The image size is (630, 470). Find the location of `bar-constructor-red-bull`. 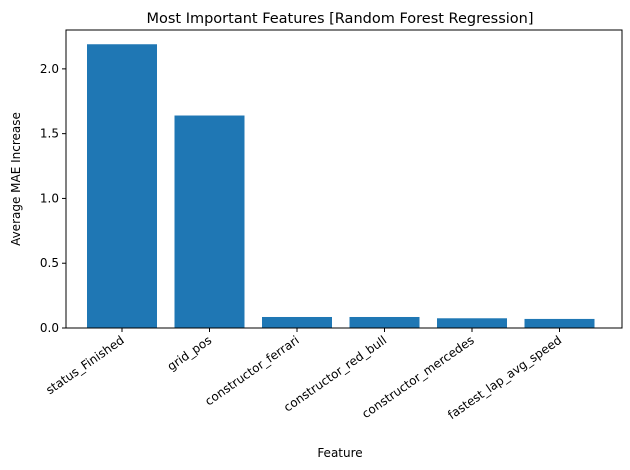

bar-constructor-red-bull is located at coordinates (384, 322).